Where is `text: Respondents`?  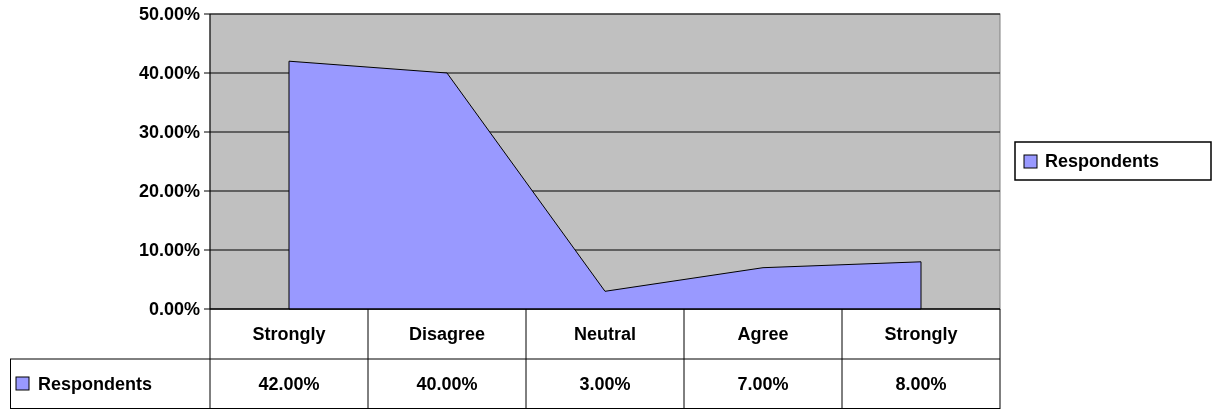 text: Respondents is located at coordinates (95, 384).